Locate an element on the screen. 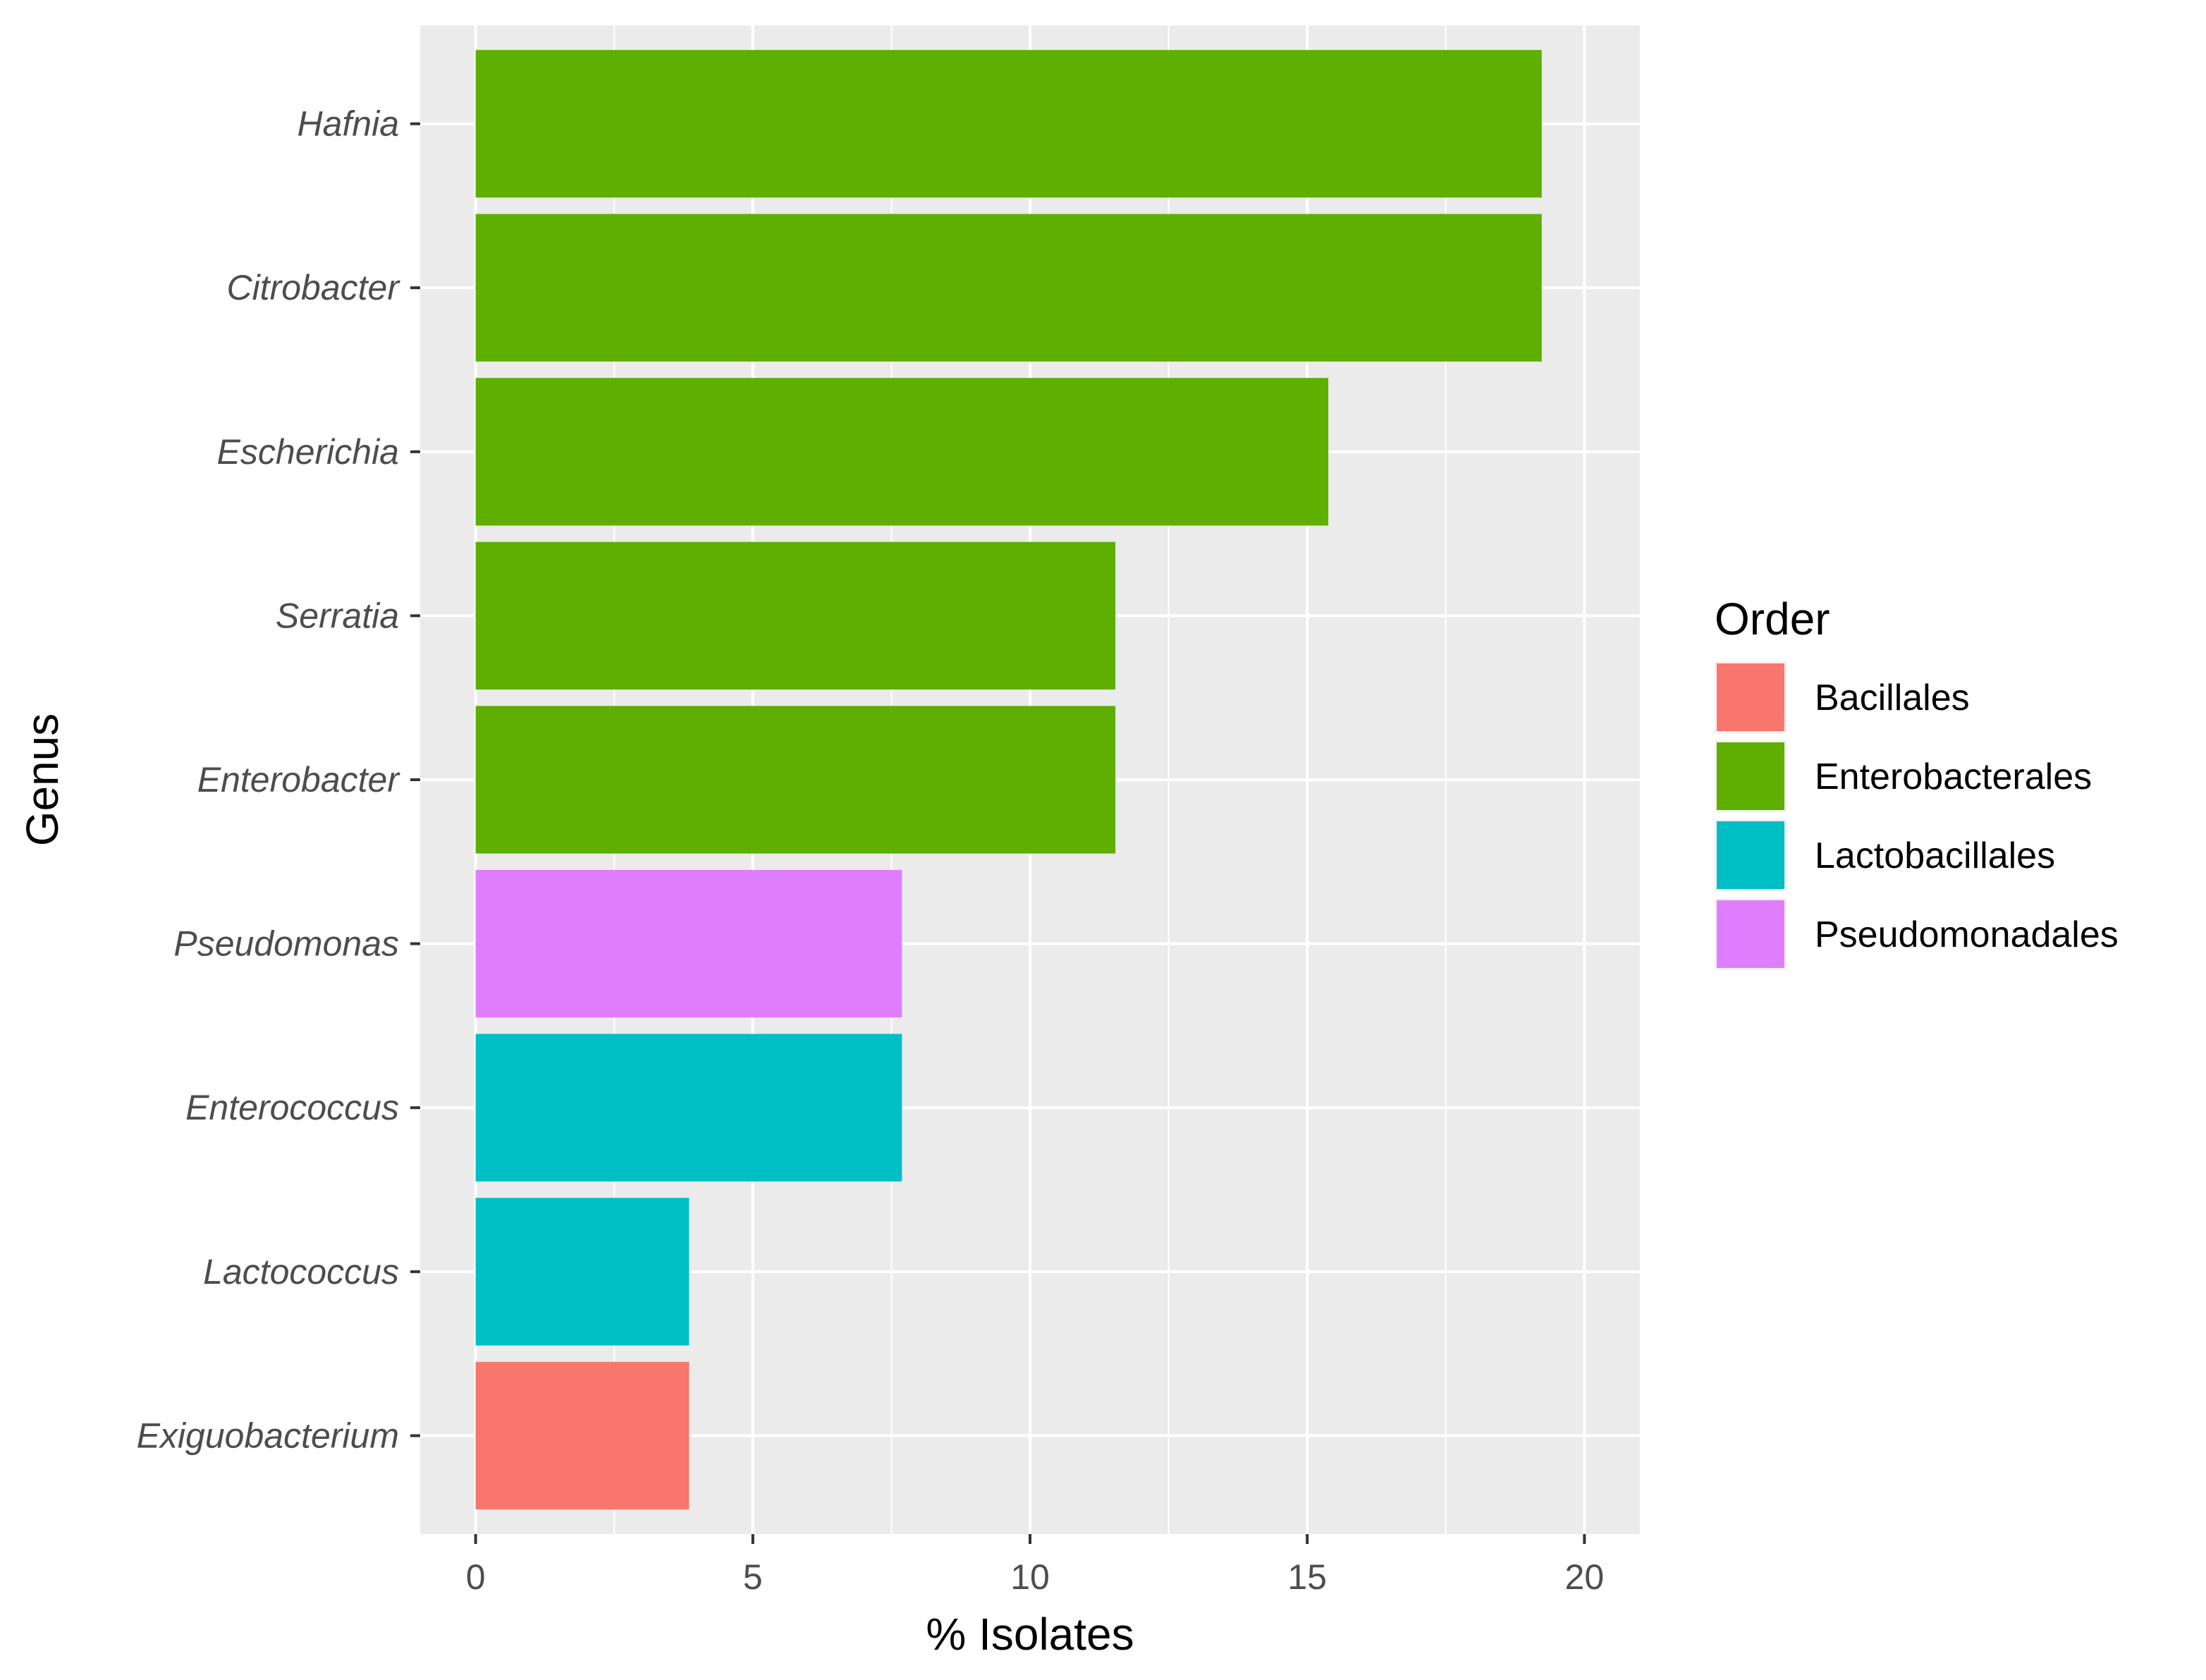  y-axis-title: Genus is located at coordinates (42, 780).